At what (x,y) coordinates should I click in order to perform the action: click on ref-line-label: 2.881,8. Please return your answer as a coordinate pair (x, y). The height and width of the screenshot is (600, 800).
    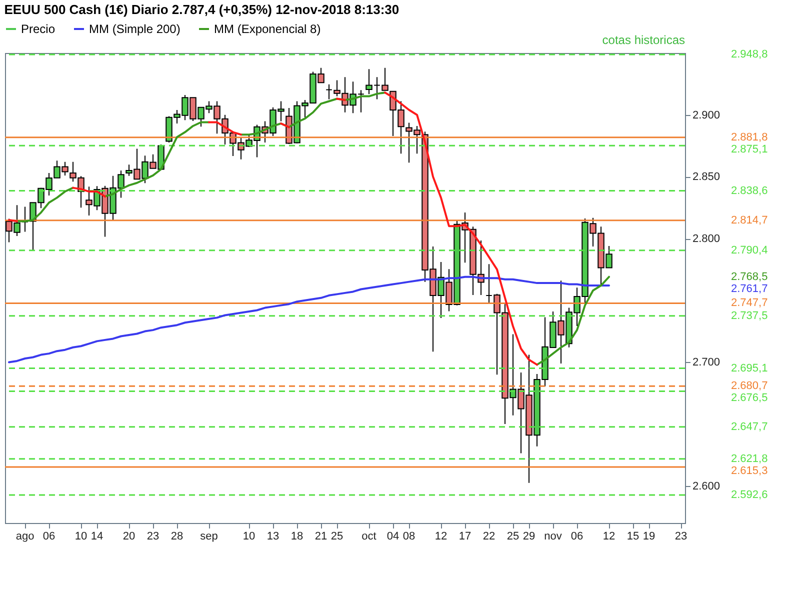
    Looking at the image, I should click on (749, 137).